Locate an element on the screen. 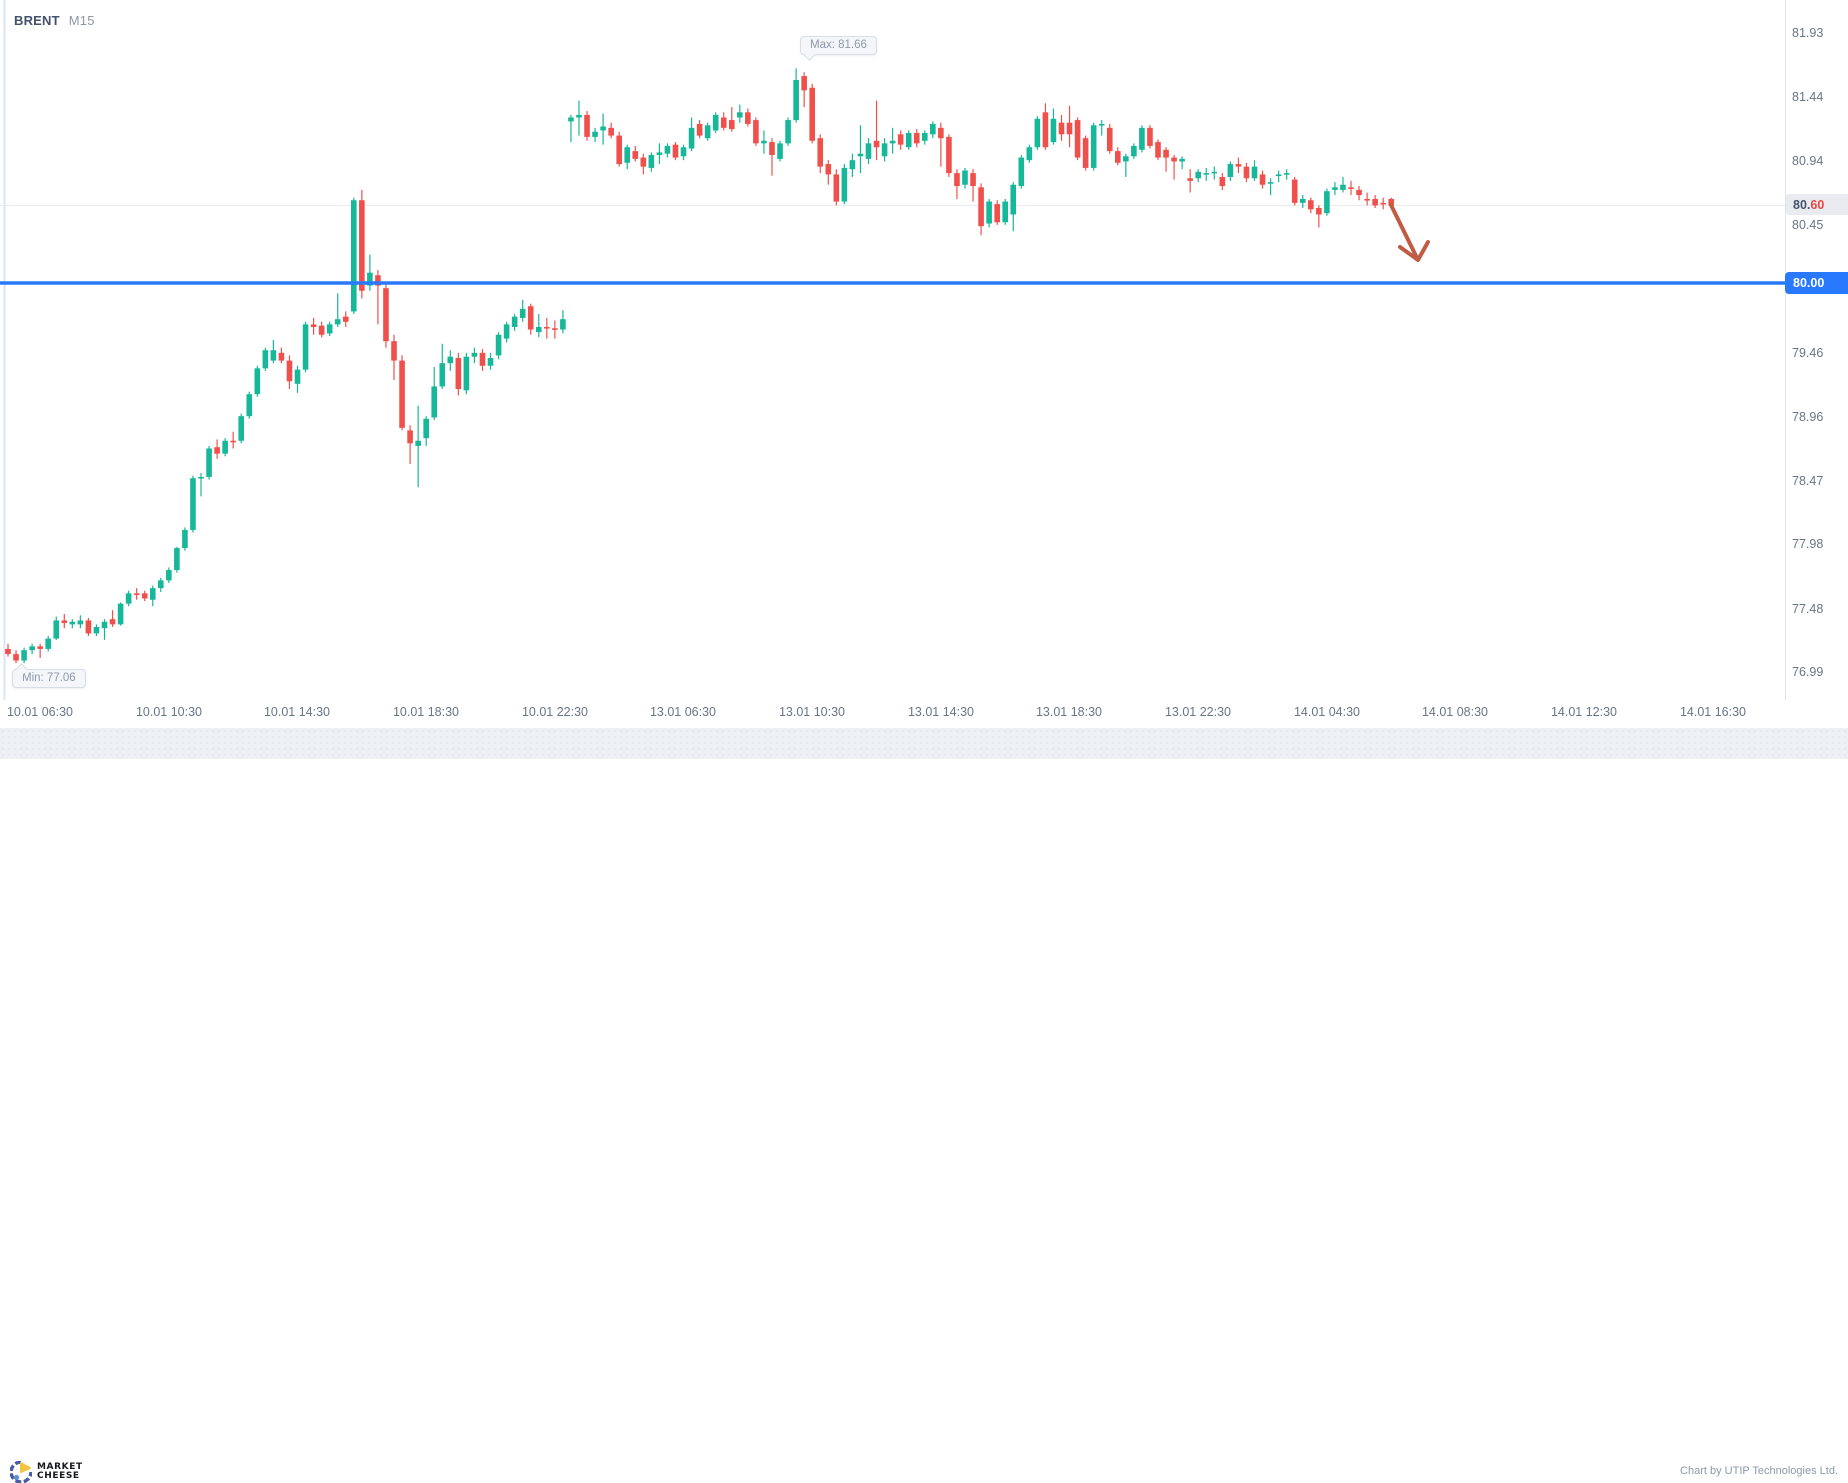  time-tick-label: 13.01 06:30 is located at coordinates (683, 712).